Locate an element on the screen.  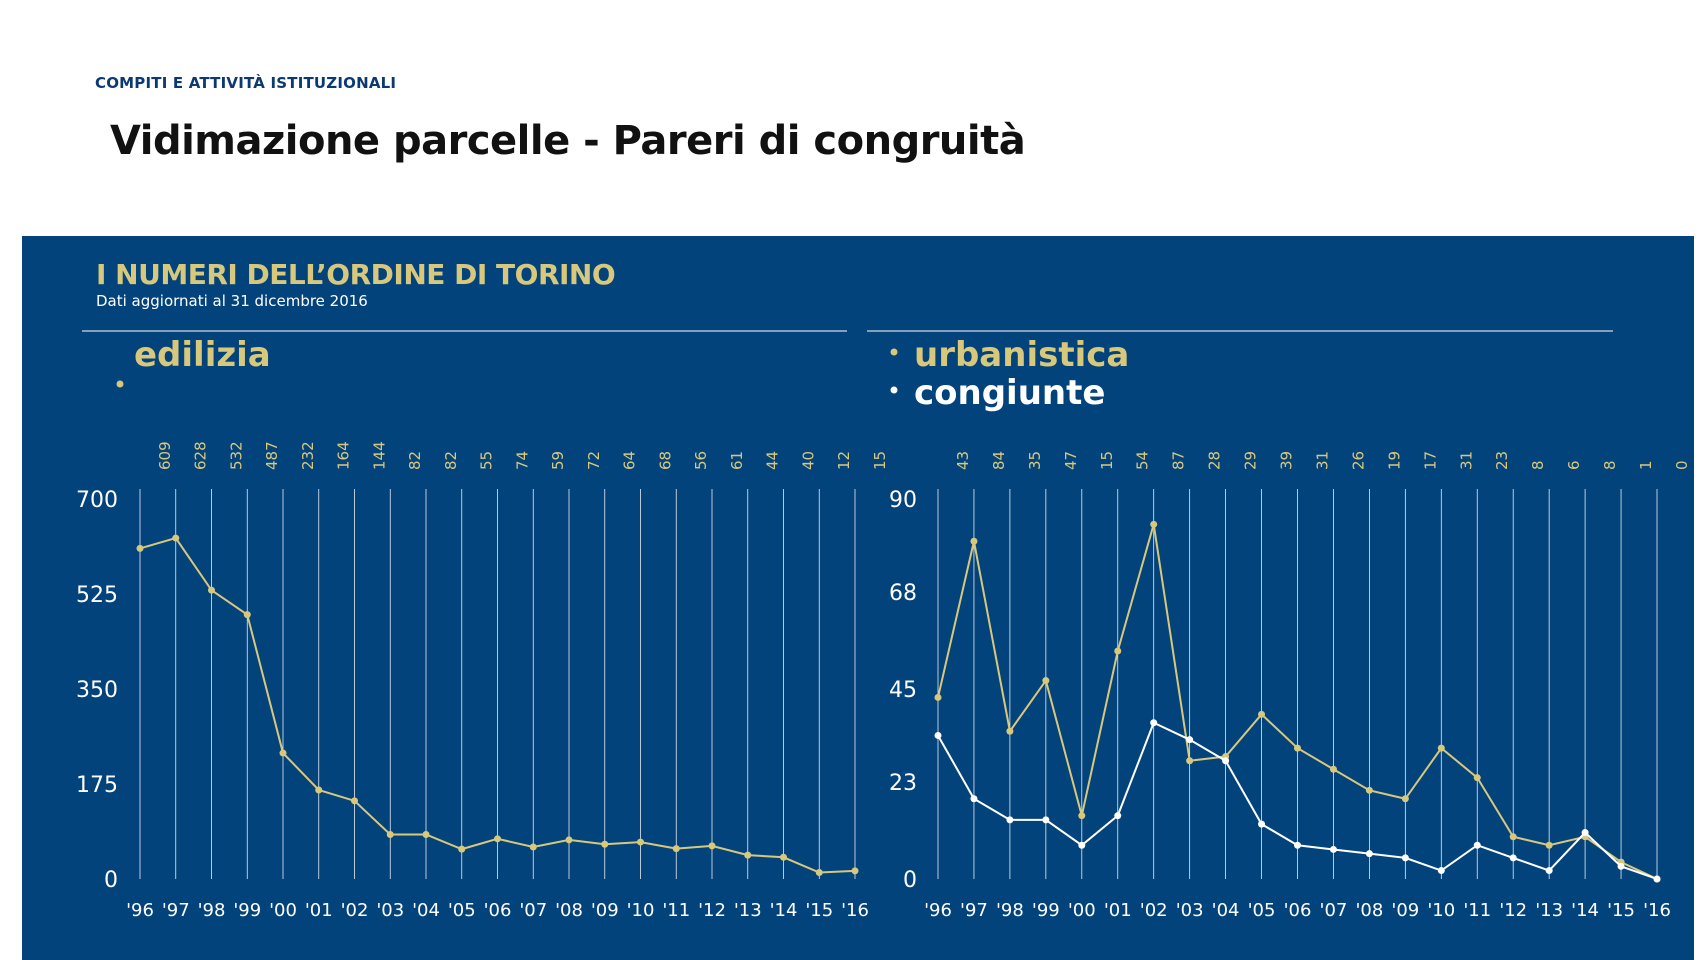
data-label: 55 is located at coordinates (487, 460).